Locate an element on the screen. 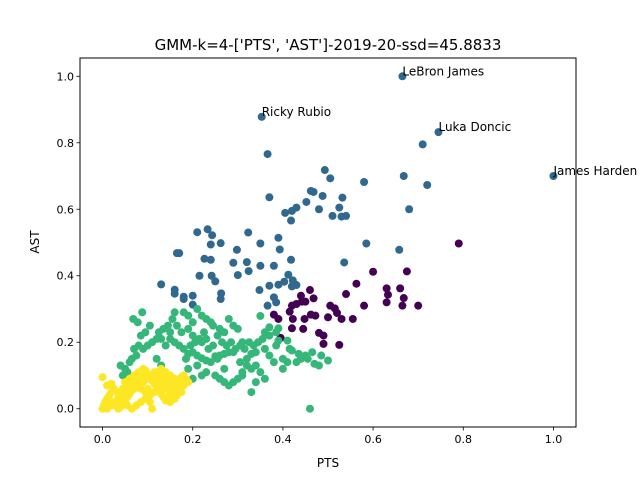 This screenshot has width=640, height=480. x-tick-label: 1.0 is located at coordinates (554, 439).